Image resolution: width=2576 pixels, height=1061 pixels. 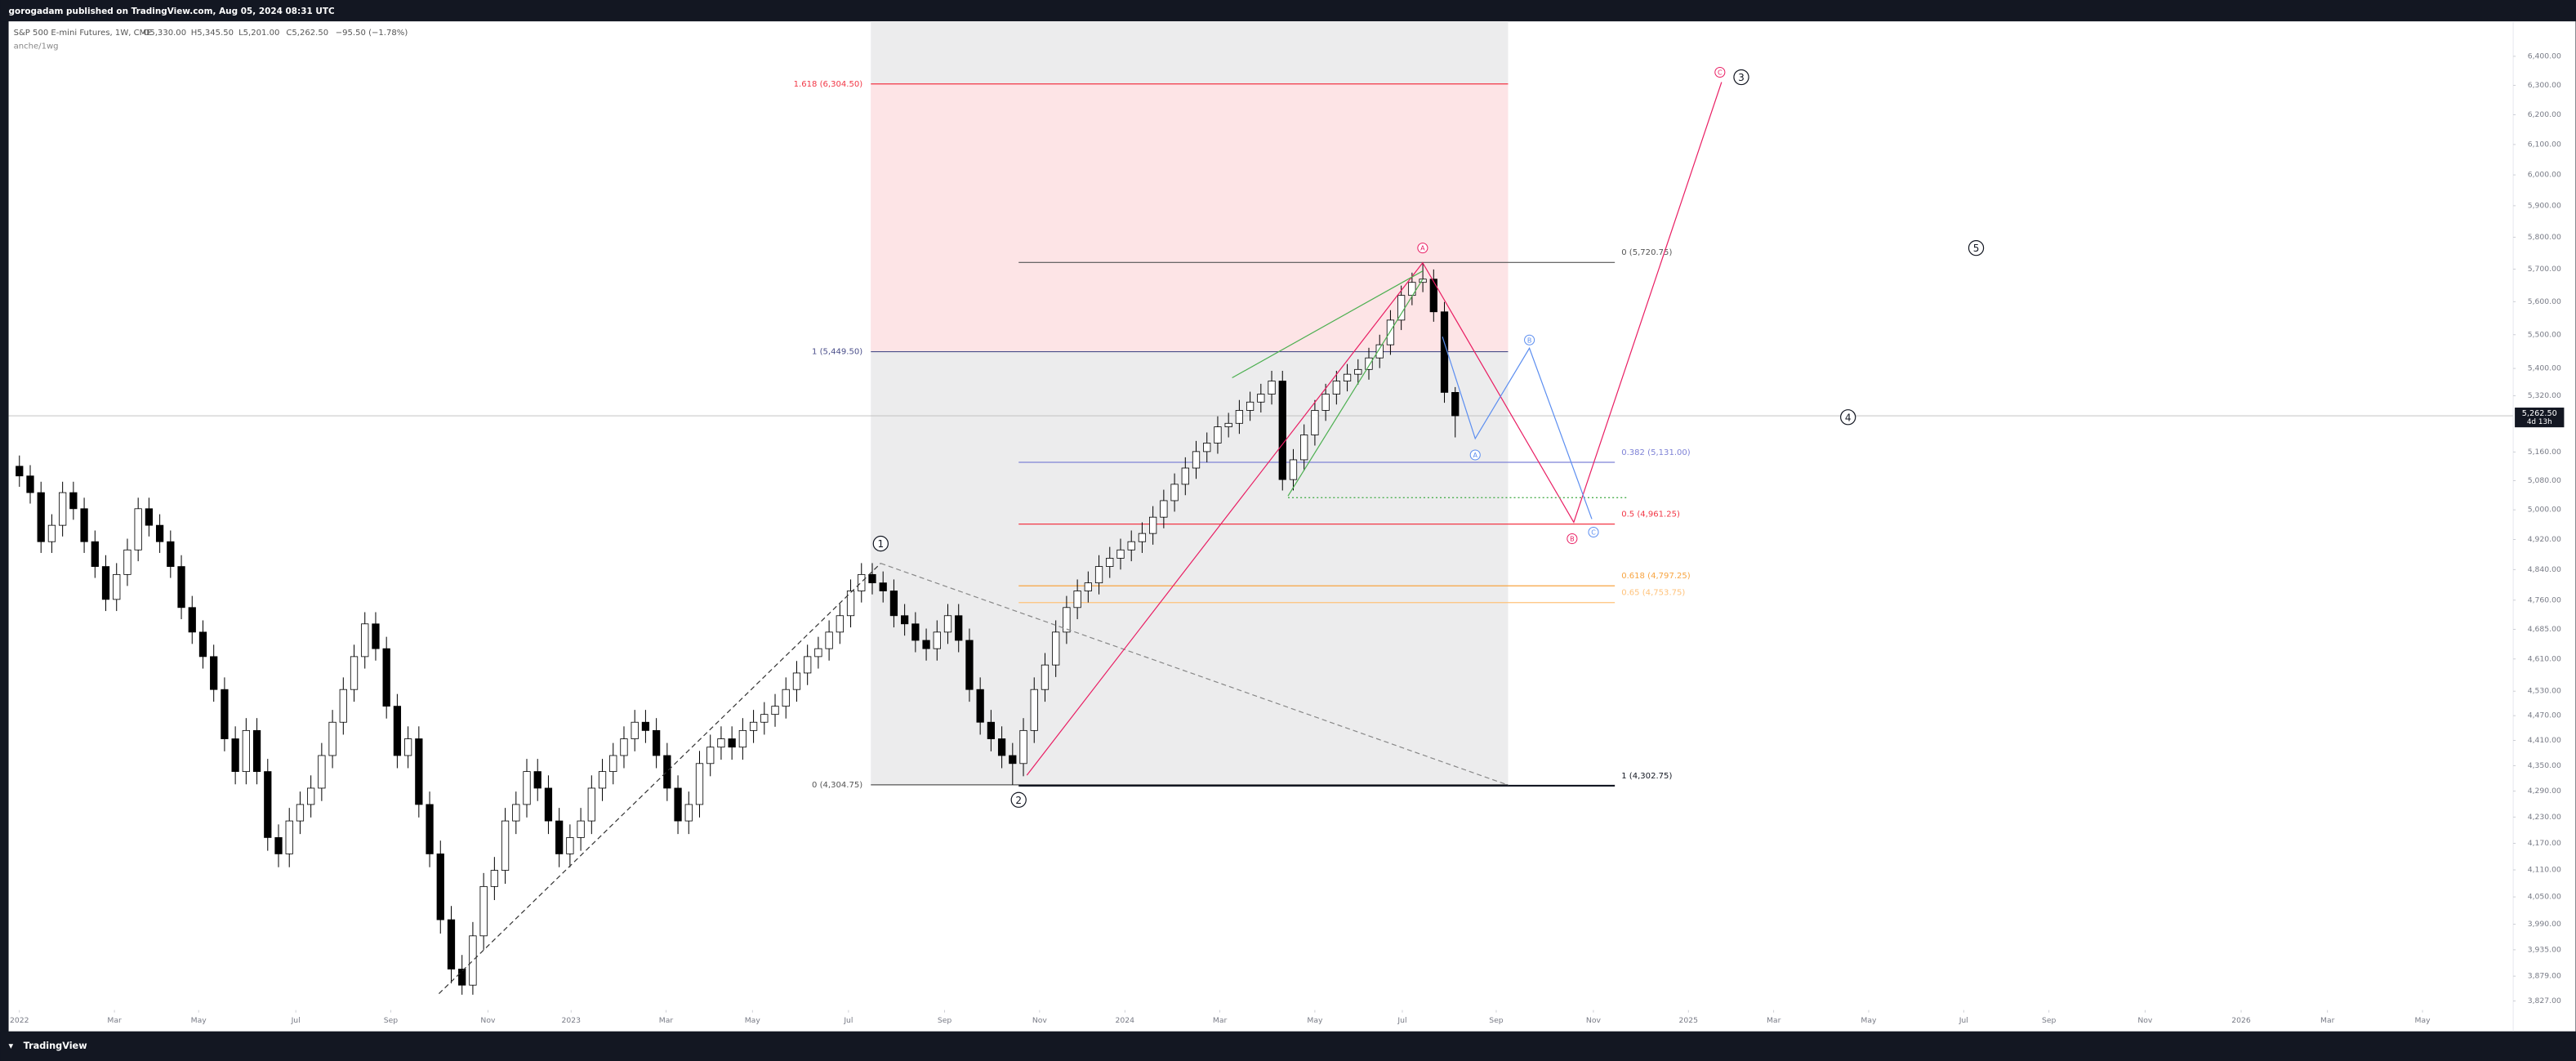 What do you see at coordinates (19, 1020) in the screenshot?
I see `x-tick-label: 2022` at bounding box center [19, 1020].